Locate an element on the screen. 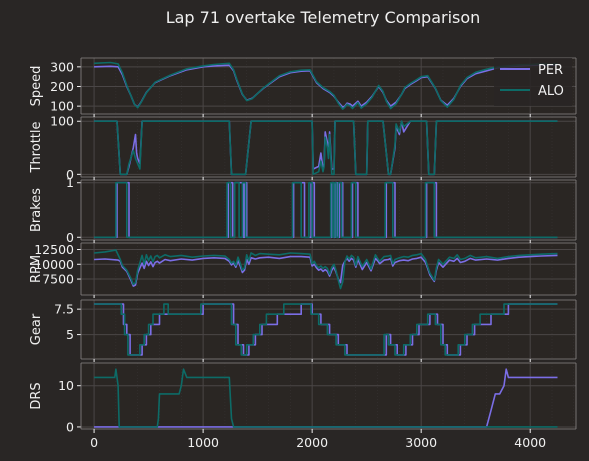  x-tick-label: 3000 is located at coordinates (421, 442).